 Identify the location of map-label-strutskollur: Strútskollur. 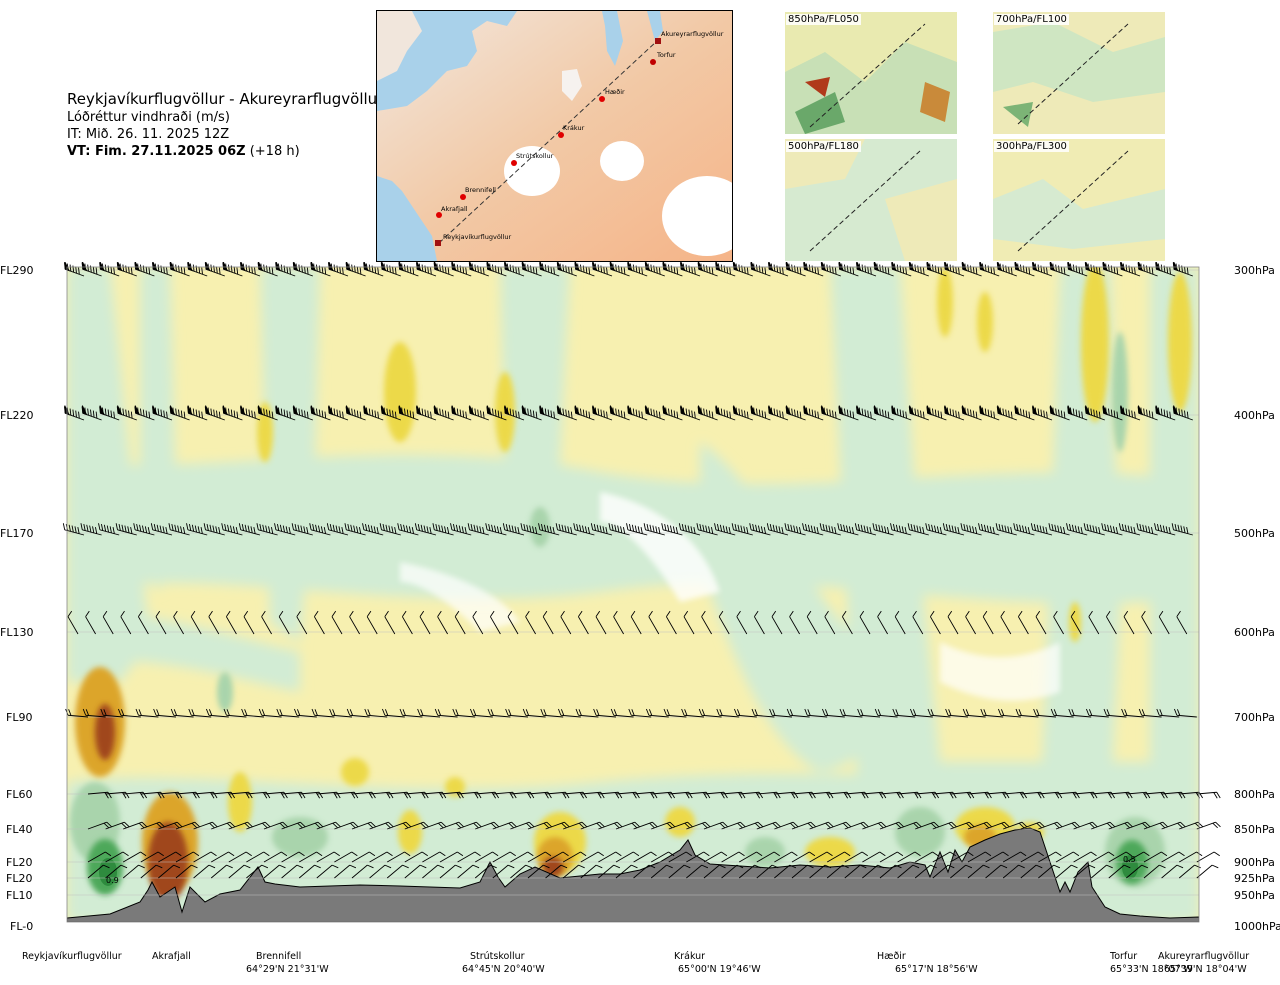
(535, 156).